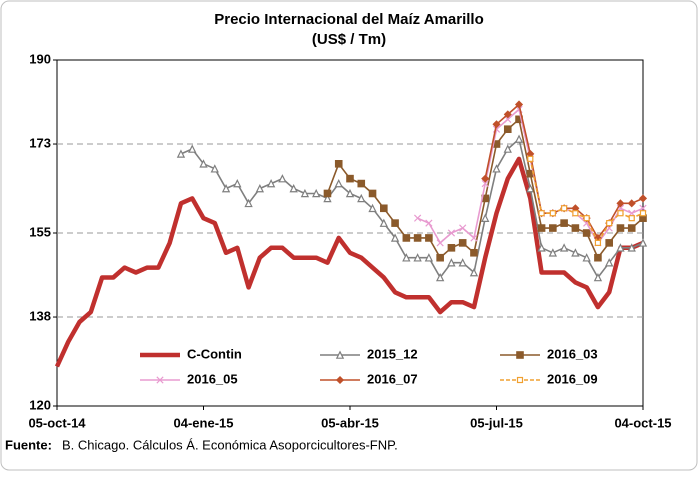 The width and height of the screenshot is (699, 477). I want to click on y-tick-label: 120, so click(40, 404).